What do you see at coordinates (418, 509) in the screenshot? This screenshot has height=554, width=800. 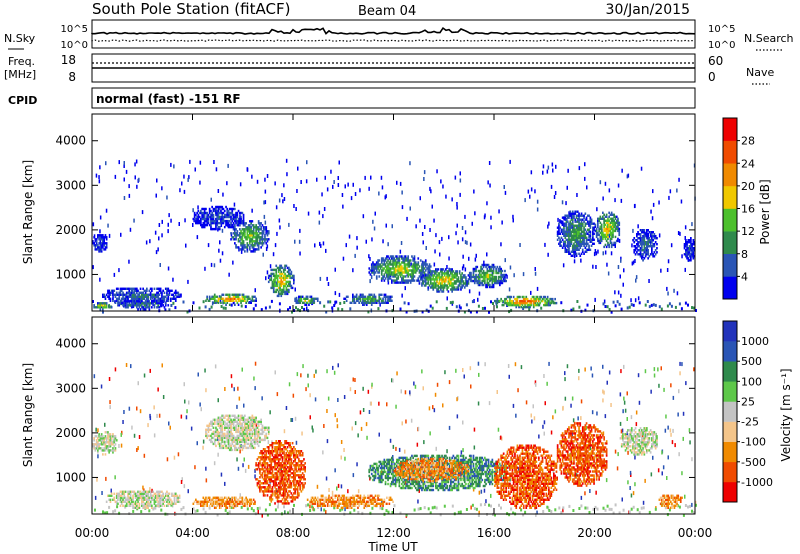 I see `velocity-ground-cell` at bounding box center [418, 509].